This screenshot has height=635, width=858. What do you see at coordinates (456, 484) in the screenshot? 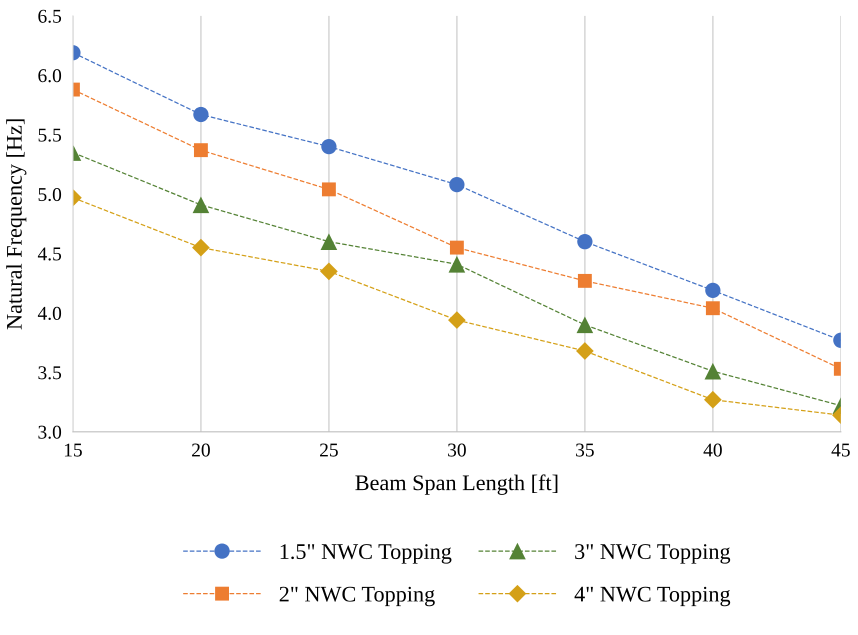
I see `x-axis-title: Beam Span Length [ft]` at bounding box center [456, 484].